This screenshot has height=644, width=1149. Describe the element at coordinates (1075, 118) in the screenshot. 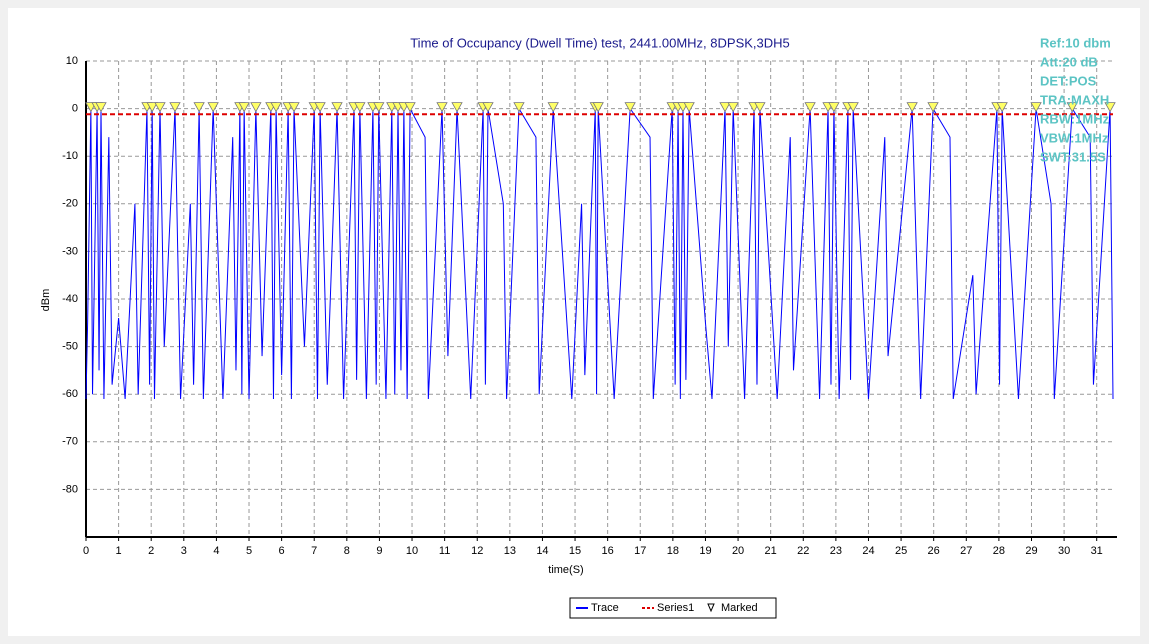

I see `info-text: RBW:1MHz` at that location.